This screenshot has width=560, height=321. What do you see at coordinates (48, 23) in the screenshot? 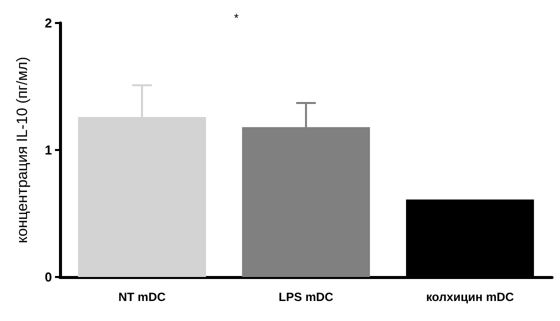
I see `y-tick-label: 2` at bounding box center [48, 23].